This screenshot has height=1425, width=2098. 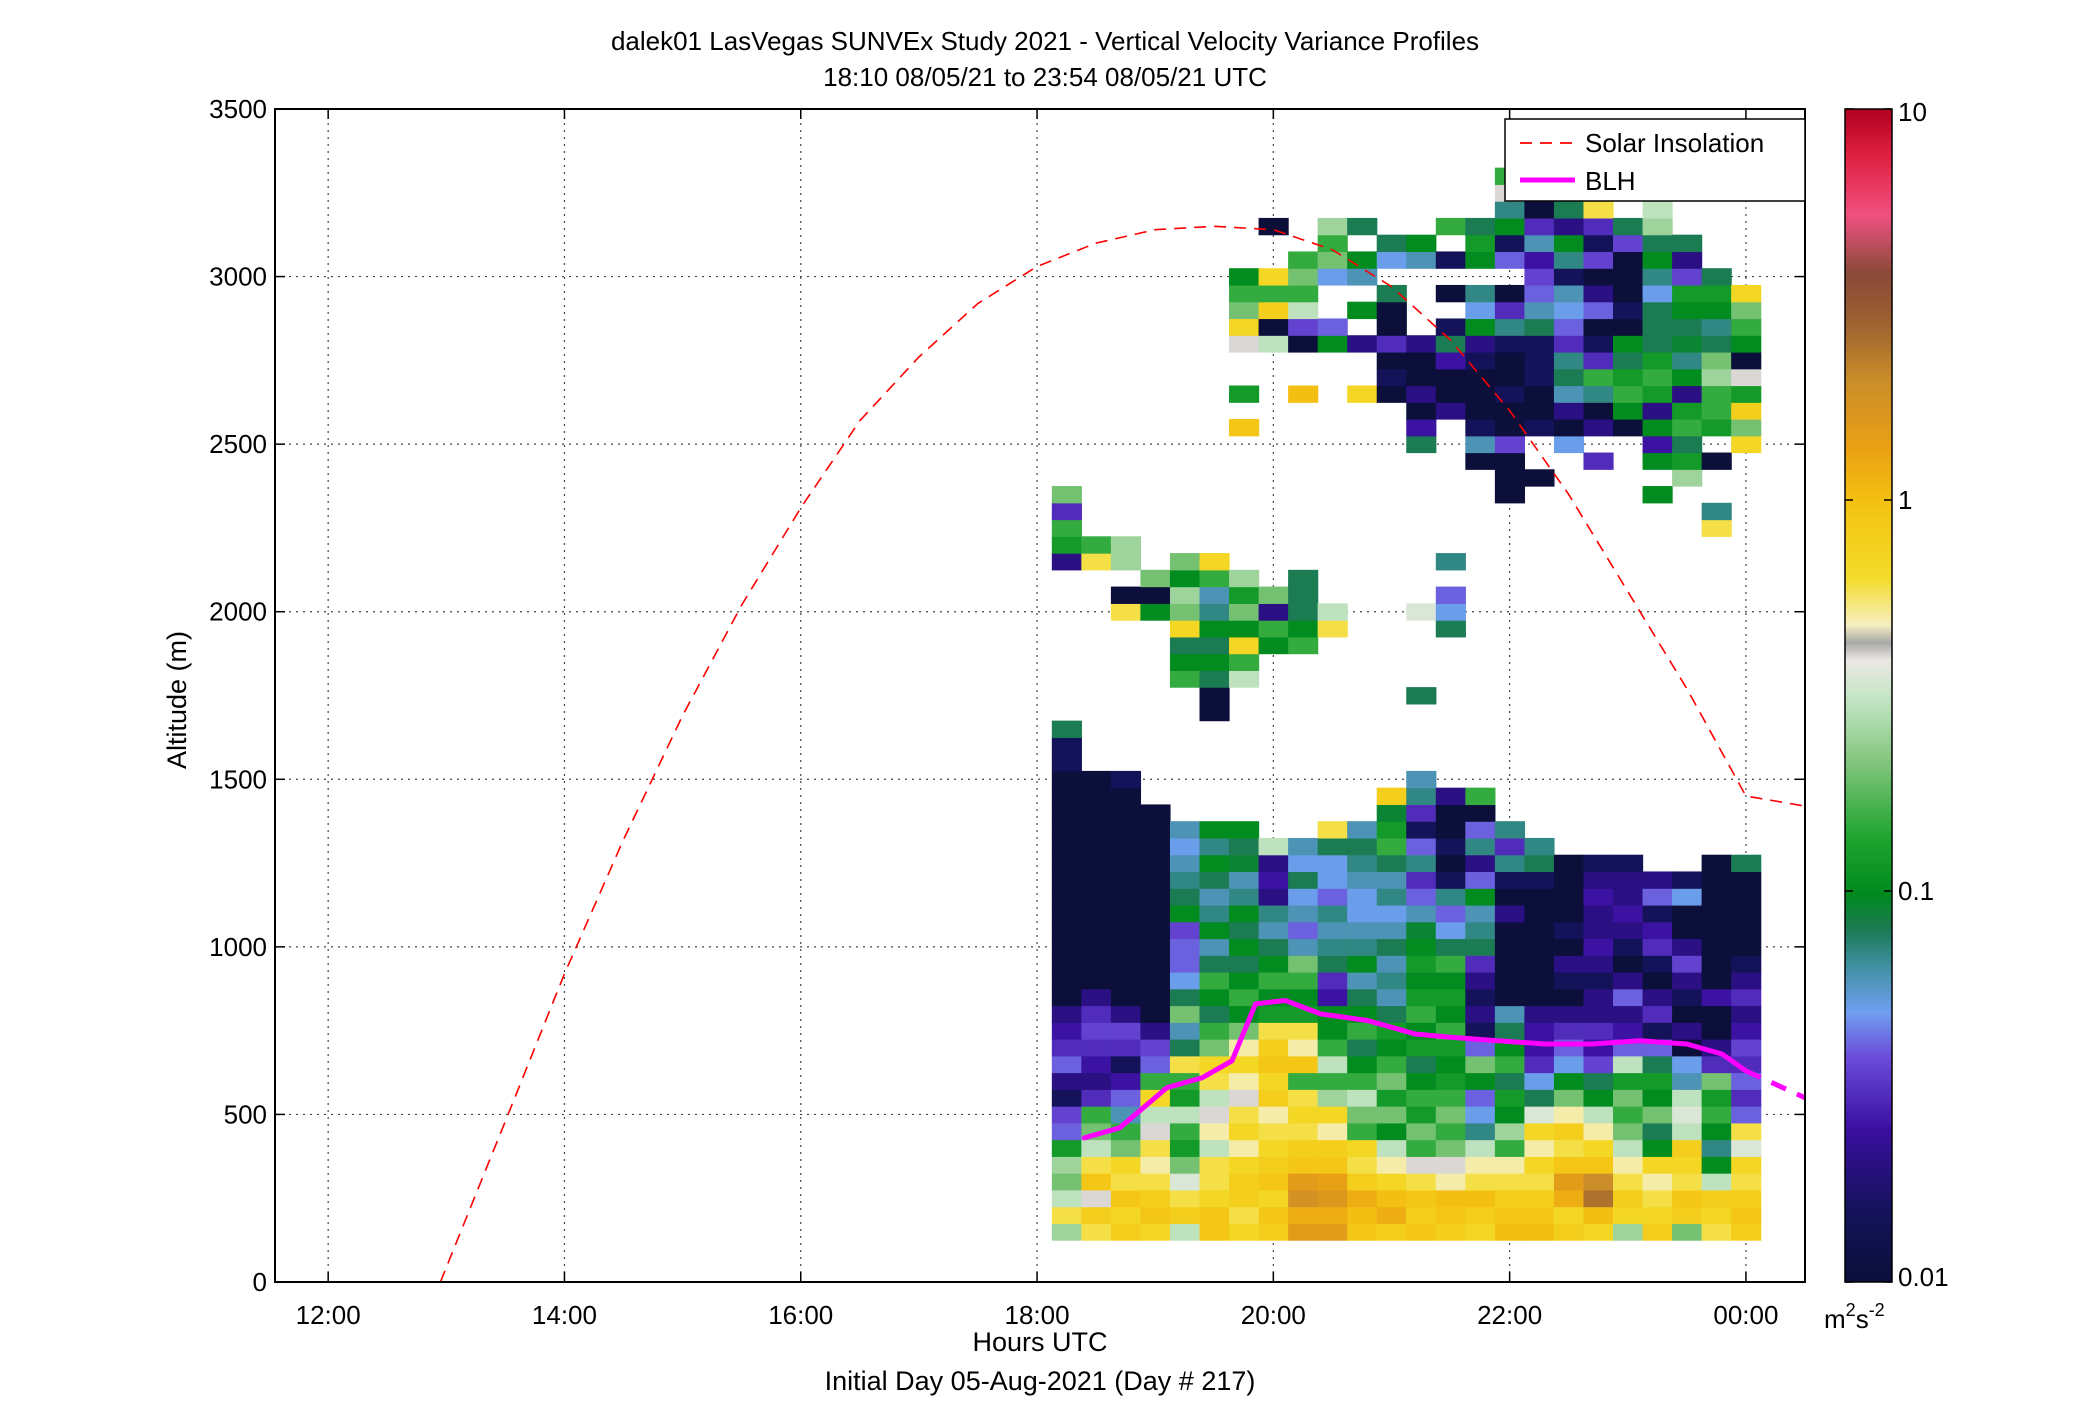 I want to click on colorbar-unit-exp1: 2, so click(x=1851, y=1310).